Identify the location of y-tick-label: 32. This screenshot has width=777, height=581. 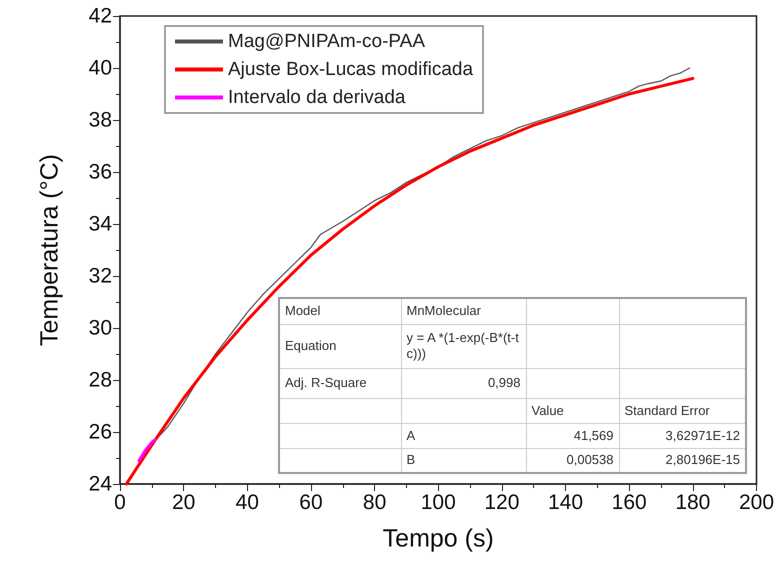
(100, 276).